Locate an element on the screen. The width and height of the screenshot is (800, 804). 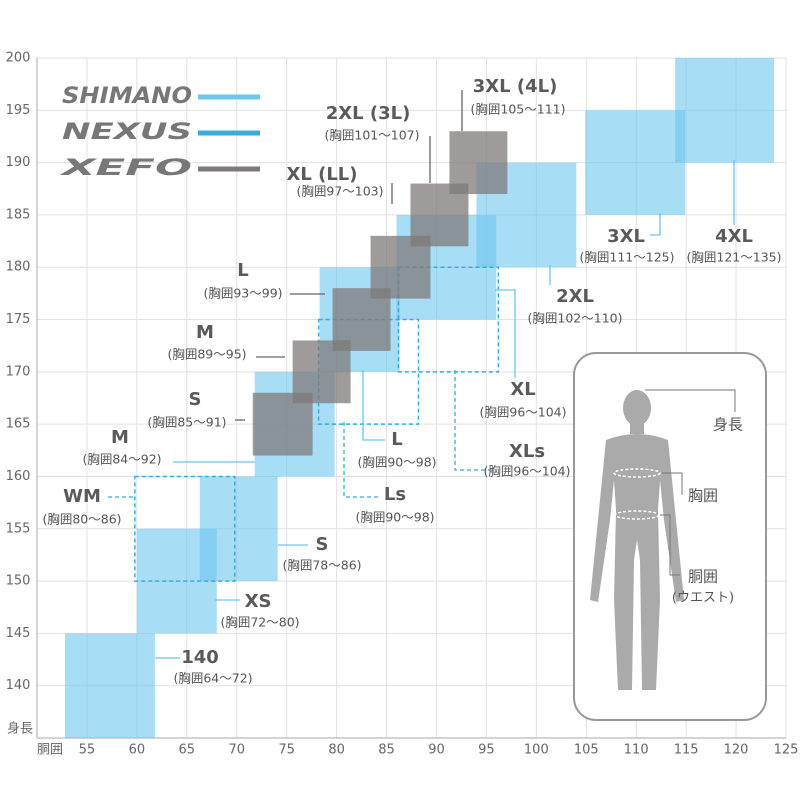
waist-line is located at coordinates (637, 515).